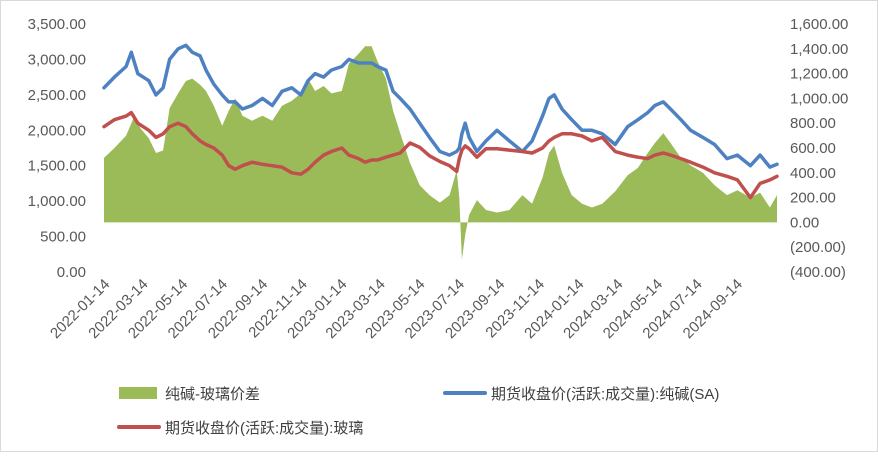 The width and height of the screenshot is (878, 456). Describe the element at coordinates (819, 74) in the screenshot. I see `right-axis-tick-label: 1,200.00` at that location.